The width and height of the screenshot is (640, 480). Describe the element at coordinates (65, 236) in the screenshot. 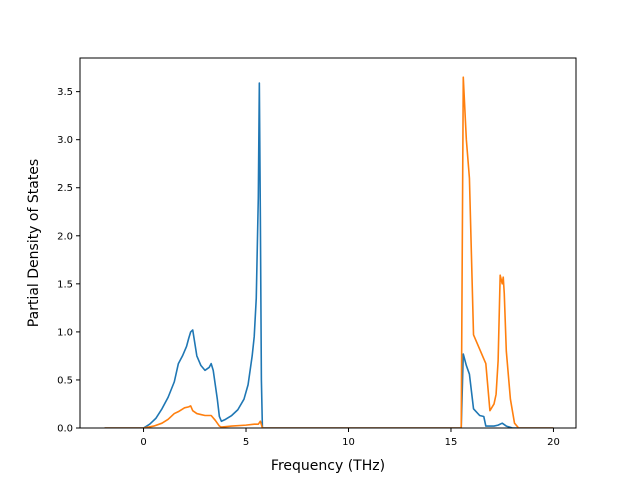

I see `y-tick-label: 2.0` at that location.